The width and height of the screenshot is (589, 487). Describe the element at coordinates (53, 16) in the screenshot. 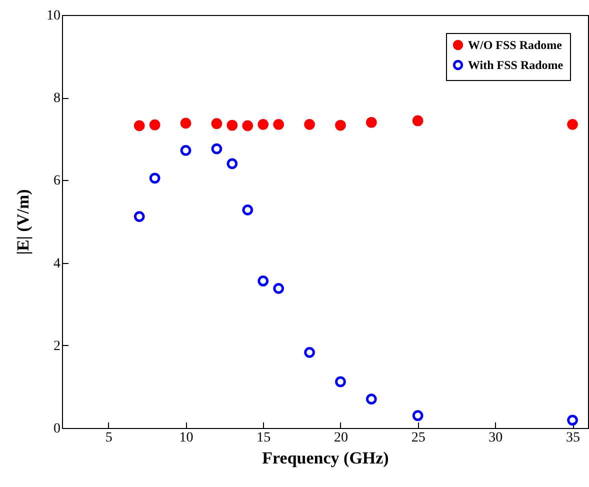

I see `y-tick-label: 10` at that location.